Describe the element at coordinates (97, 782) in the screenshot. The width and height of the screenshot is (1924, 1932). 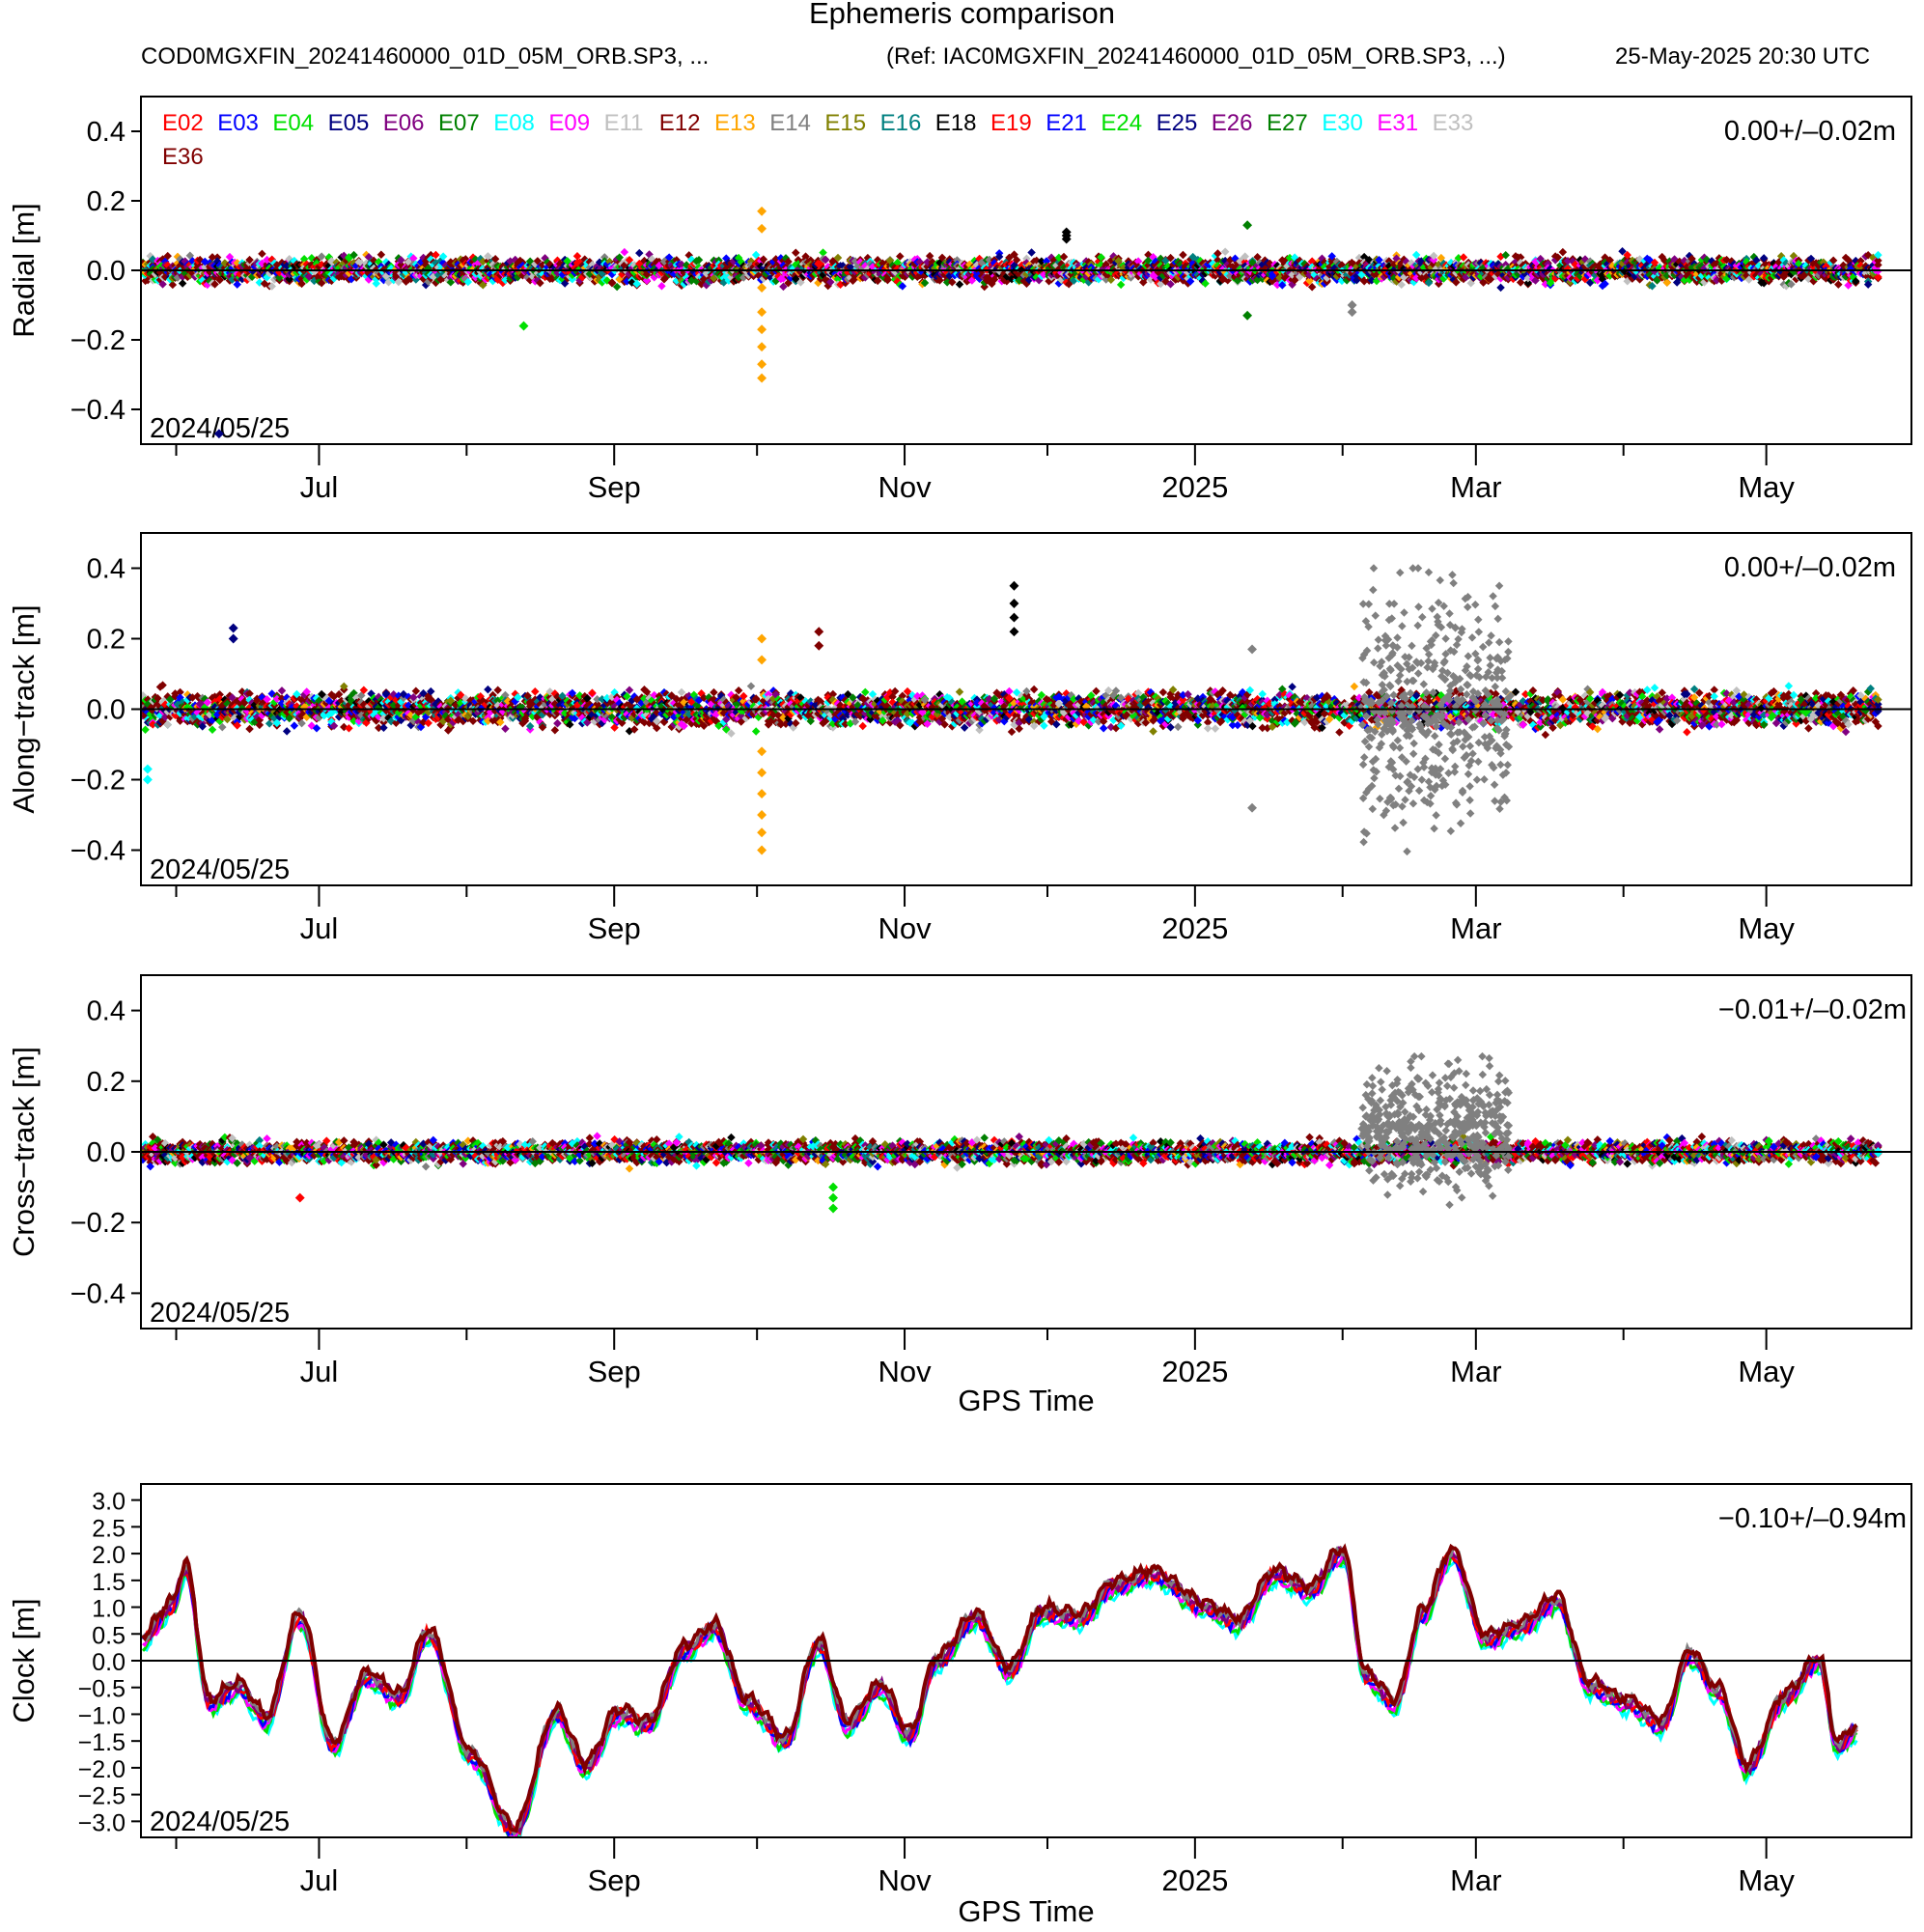
I see `y-tick-label: −0.2` at that location.